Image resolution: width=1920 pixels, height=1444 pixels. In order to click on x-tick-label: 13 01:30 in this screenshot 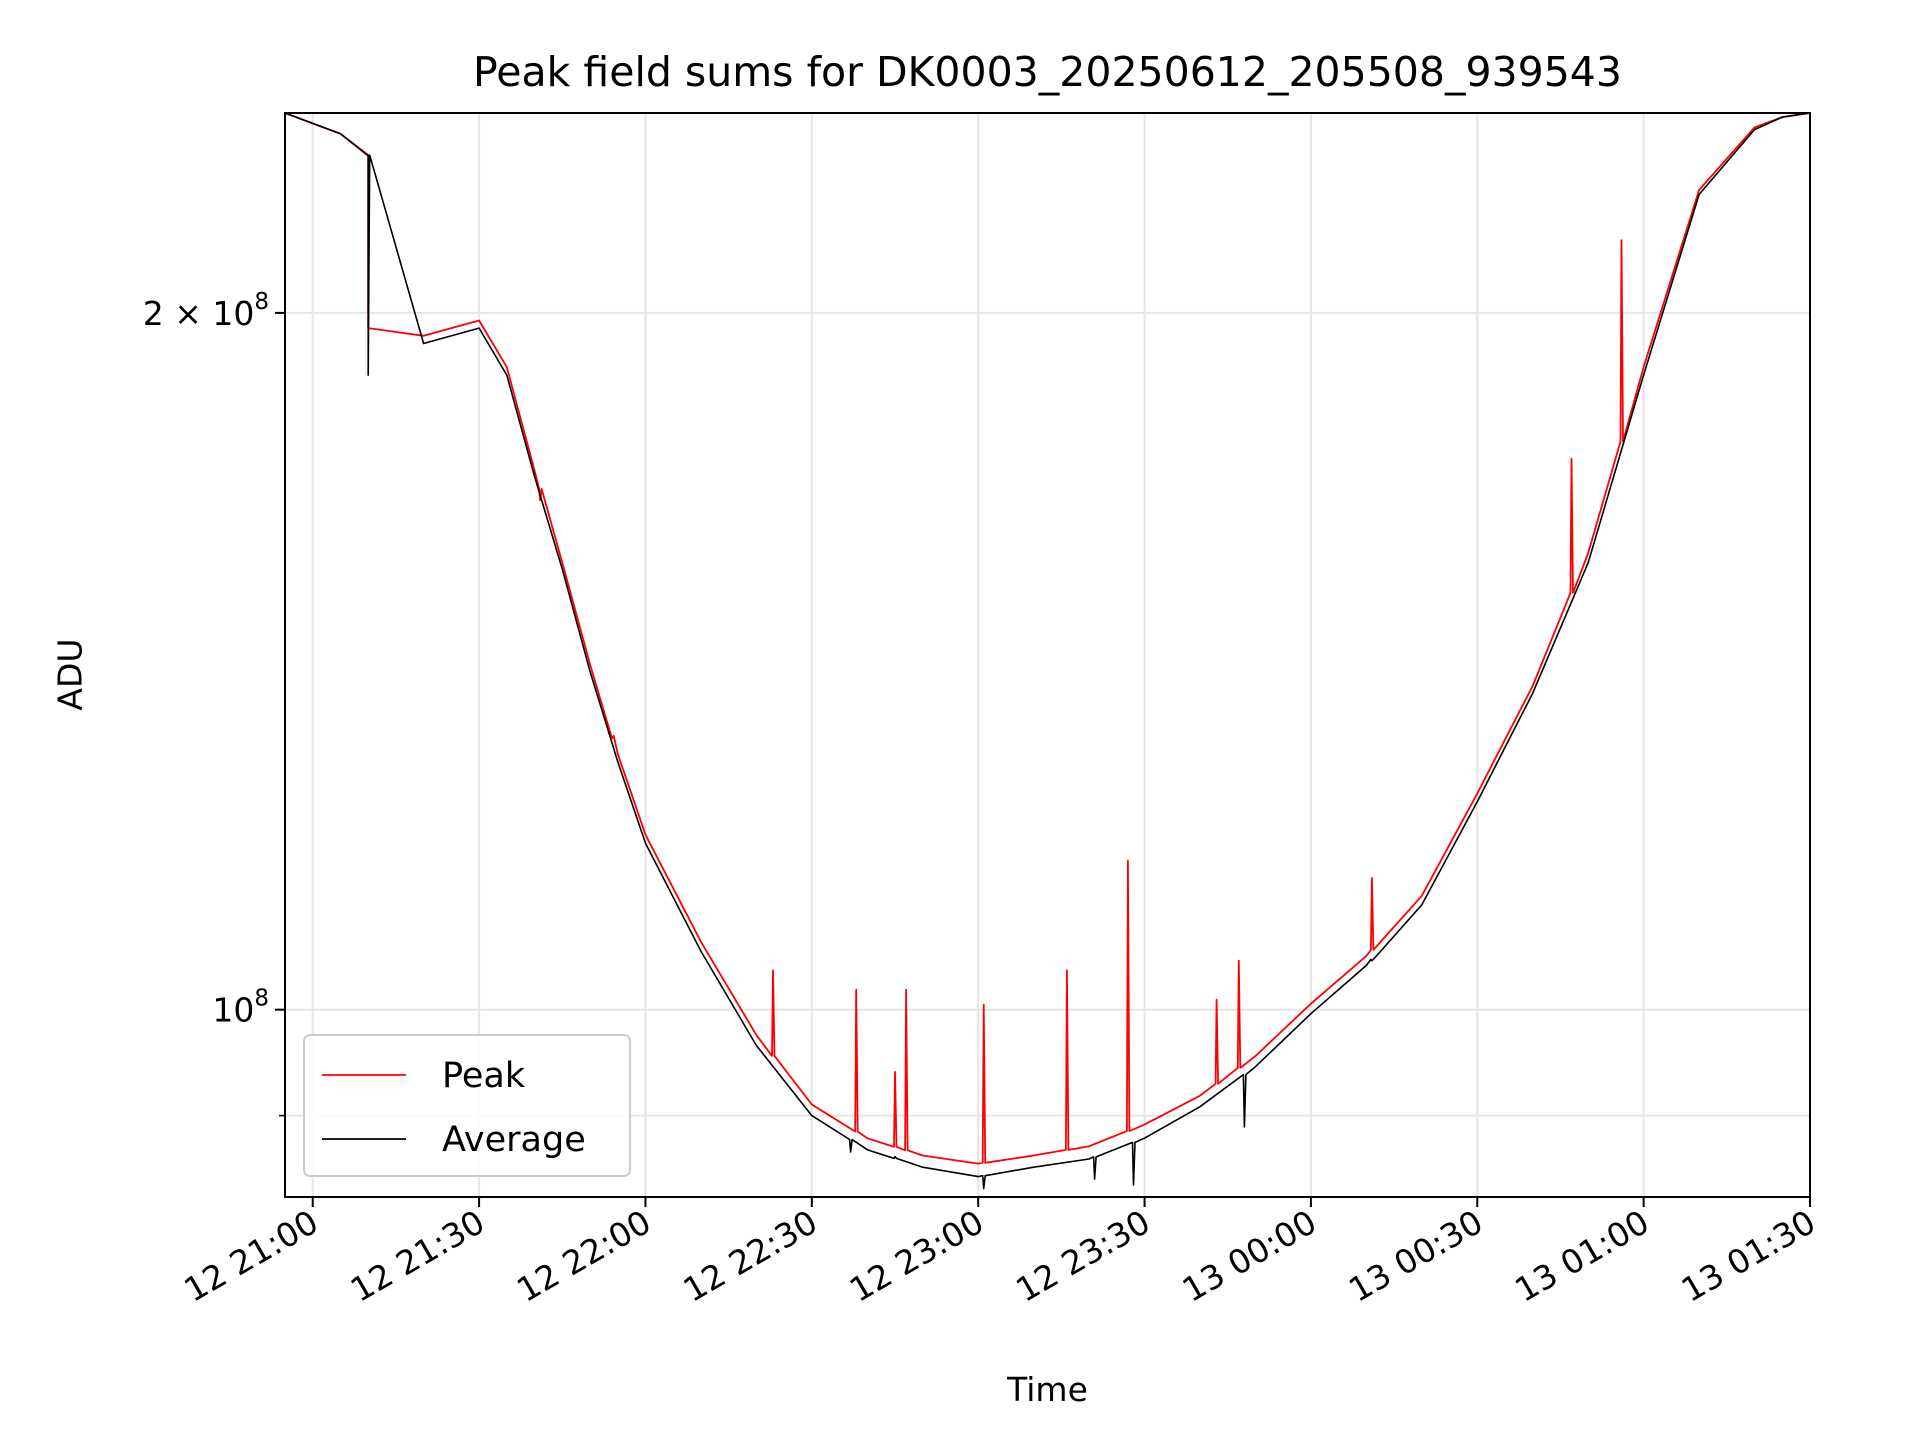, I will do `click(1748, 1256)`.